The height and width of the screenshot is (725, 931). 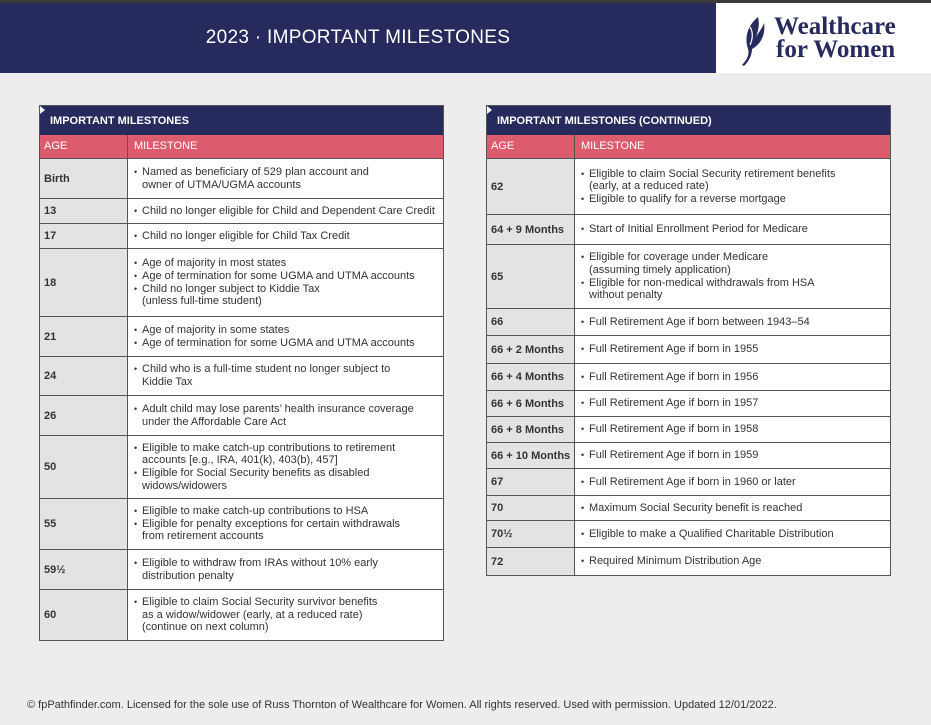 I want to click on age-cell: 66, so click(x=531, y=322).